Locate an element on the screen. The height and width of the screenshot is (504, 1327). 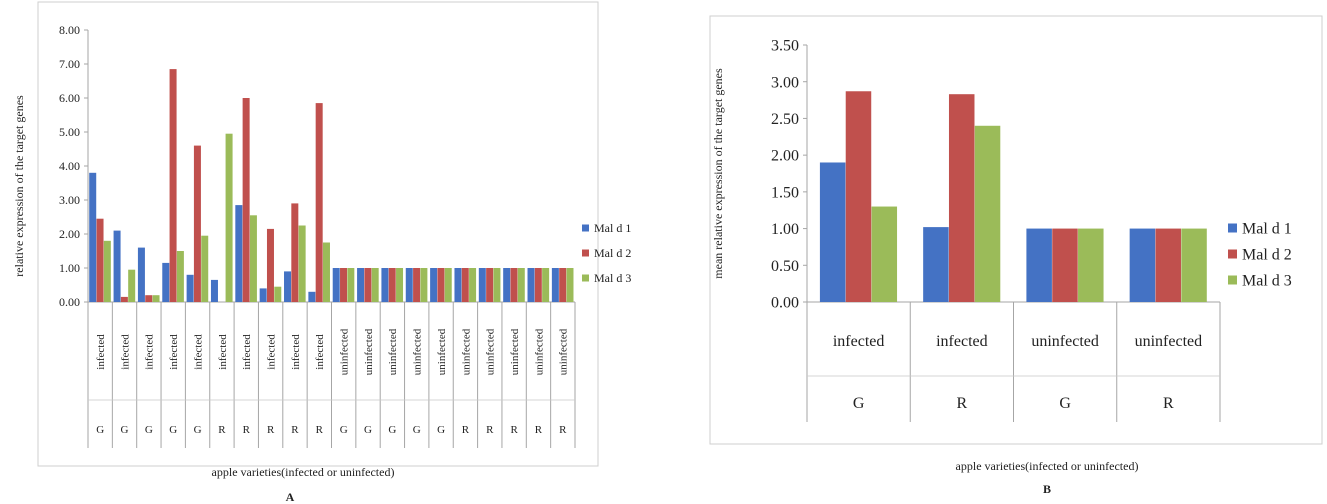
y-tick-label: 1.50 is located at coordinates (785, 192).